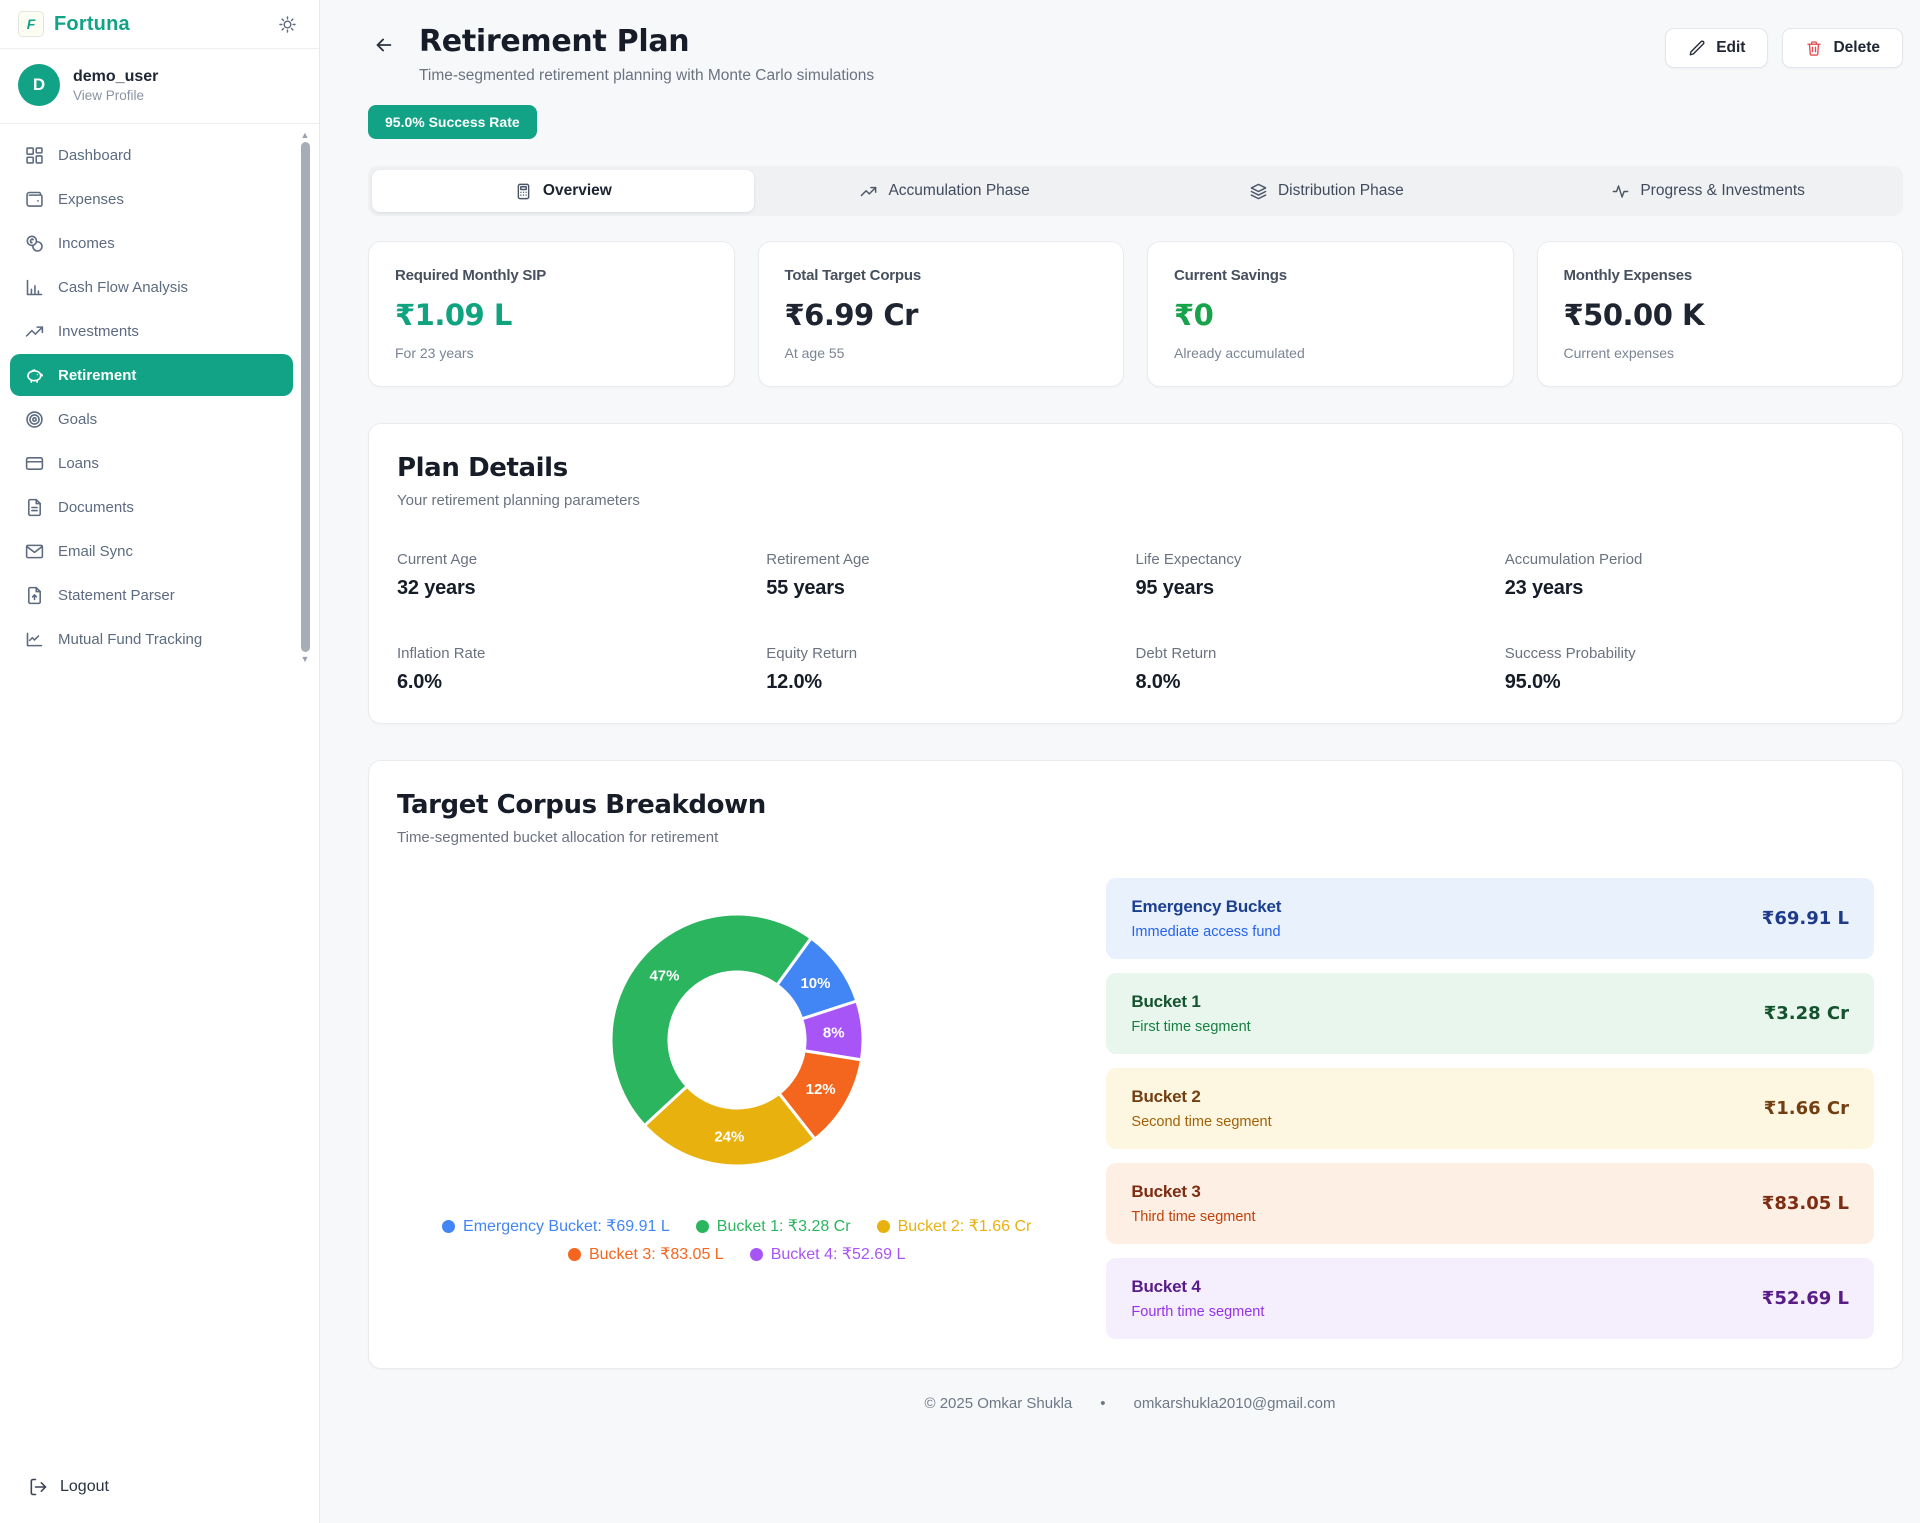  What do you see at coordinates (1166, 1191) in the screenshot?
I see `bucket-name: Bucket 3` at bounding box center [1166, 1191].